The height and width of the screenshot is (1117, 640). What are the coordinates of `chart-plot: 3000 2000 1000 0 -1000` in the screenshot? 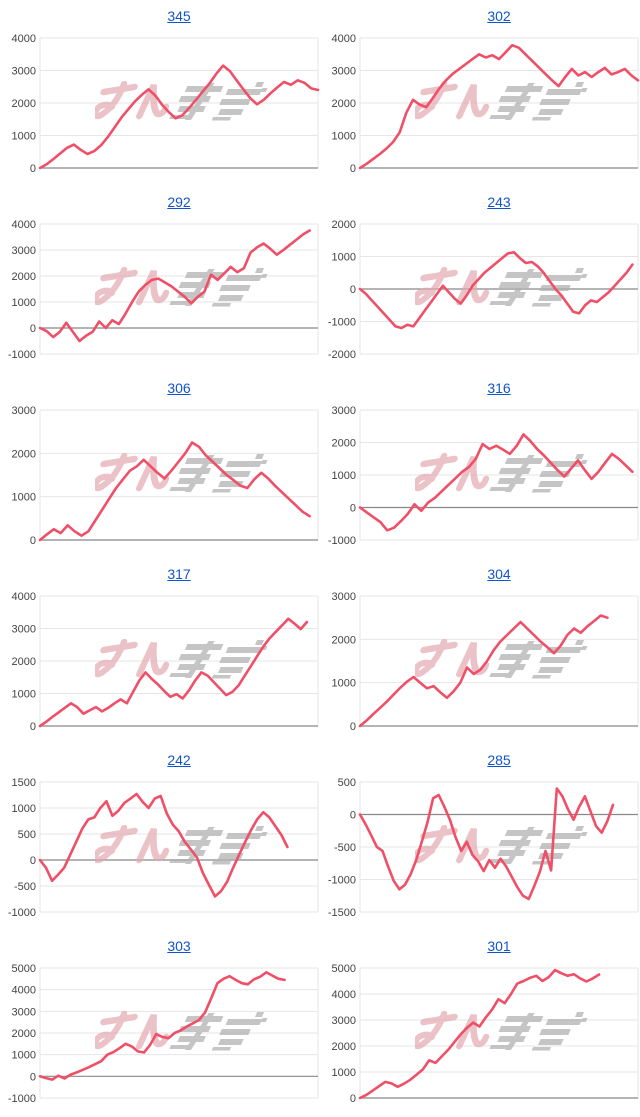 It's located at (483, 476).